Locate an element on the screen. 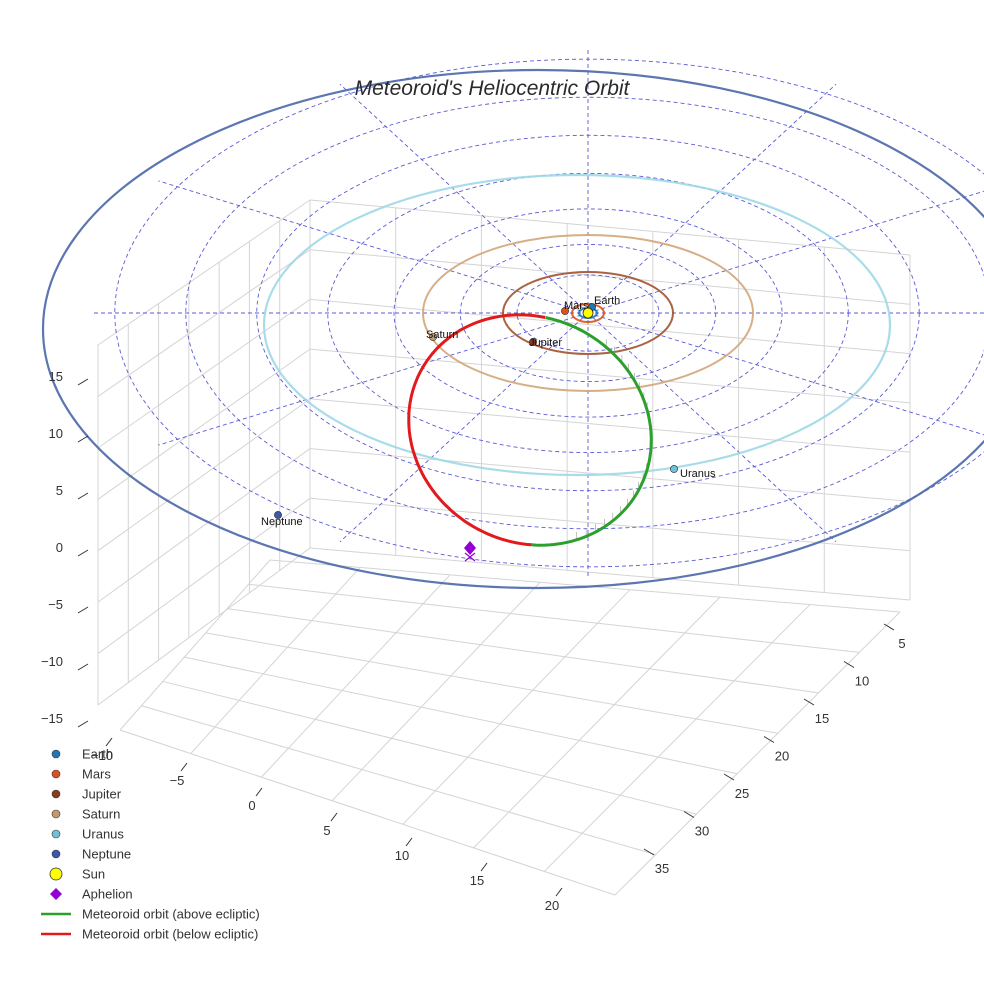  legend-label: Saturn is located at coordinates (101, 814).